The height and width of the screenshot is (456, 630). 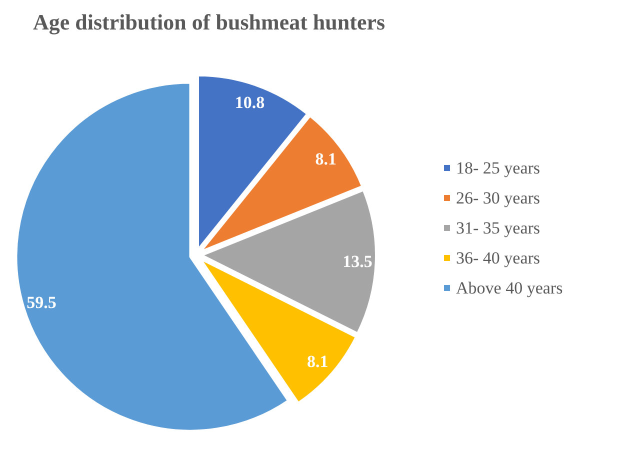 What do you see at coordinates (41, 302) in the screenshot?
I see `data-label: 59.5` at bounding box center [41, 302].